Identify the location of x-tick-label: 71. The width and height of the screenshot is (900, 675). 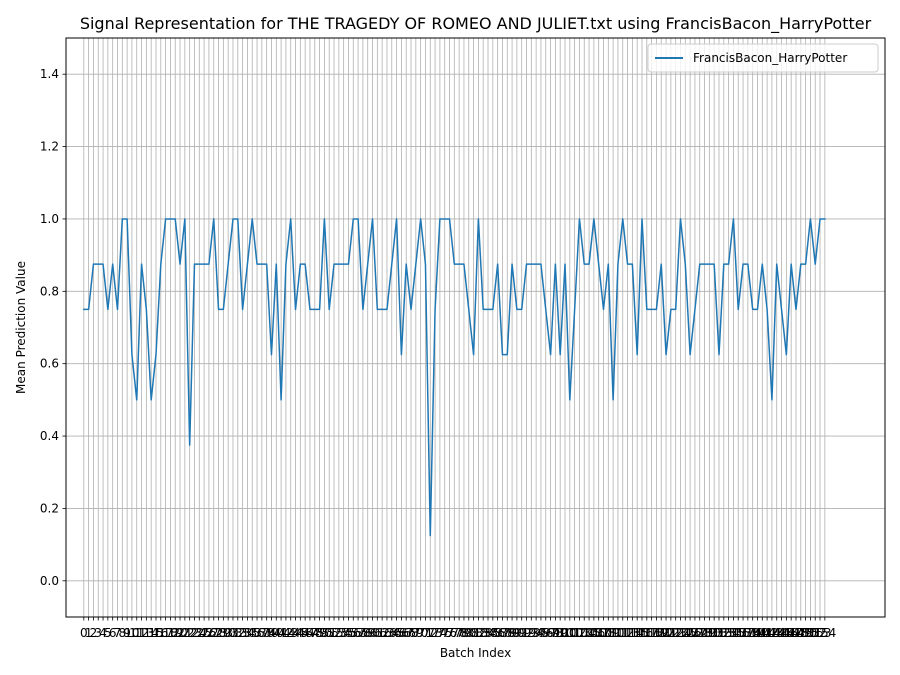
(425, 633).